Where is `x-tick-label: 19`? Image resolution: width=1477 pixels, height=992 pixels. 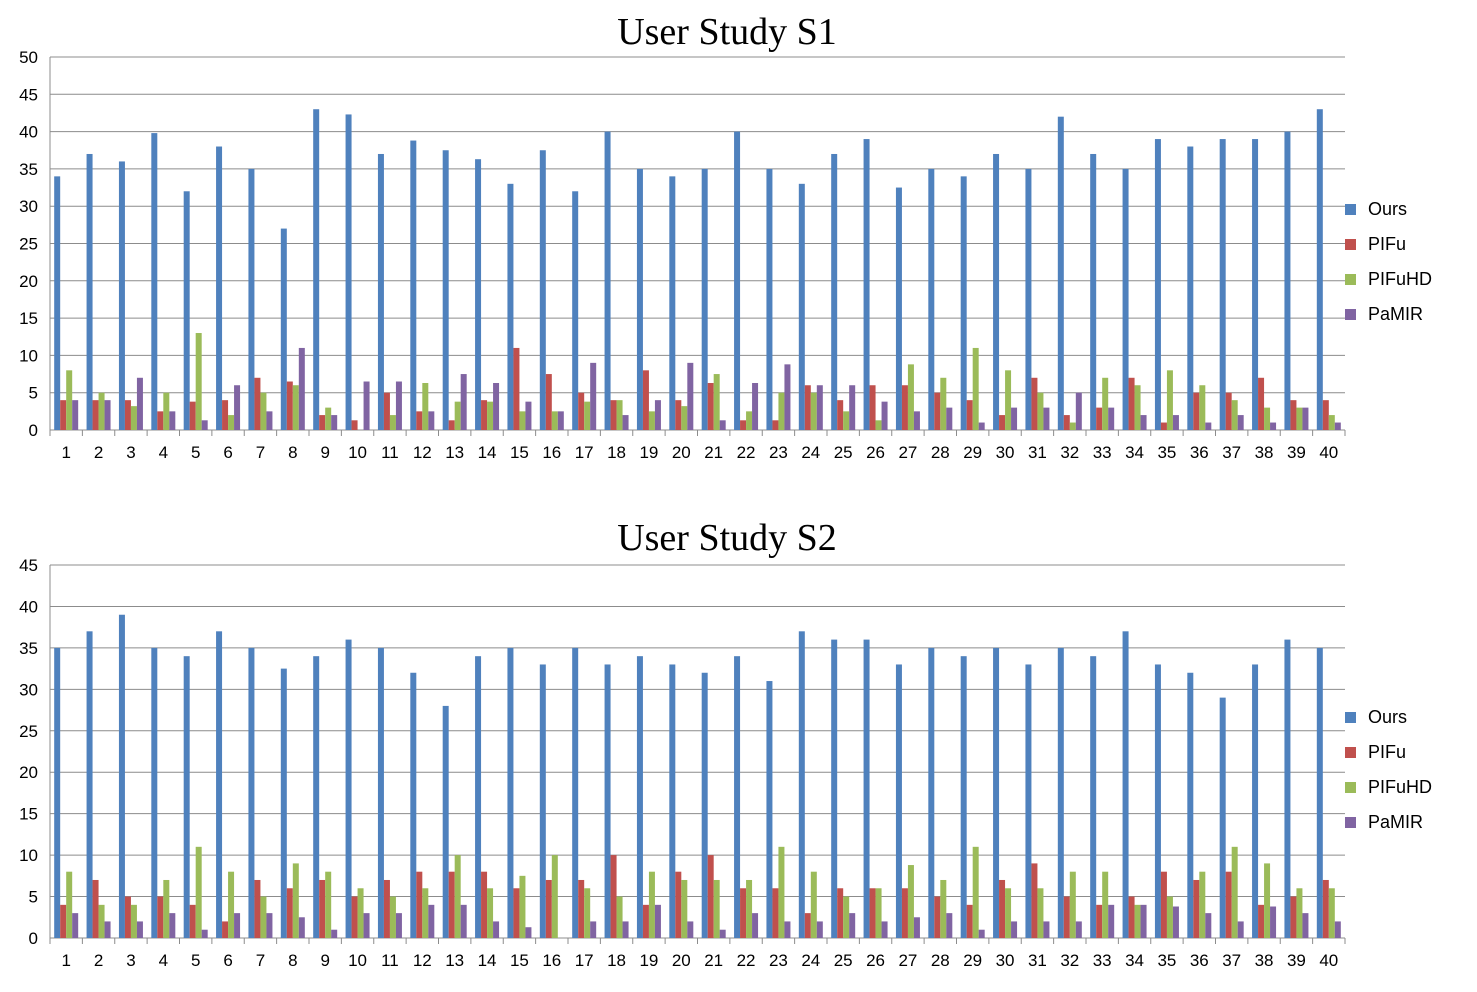 x-tick-label: 19 is located at coordinates (648, 960).